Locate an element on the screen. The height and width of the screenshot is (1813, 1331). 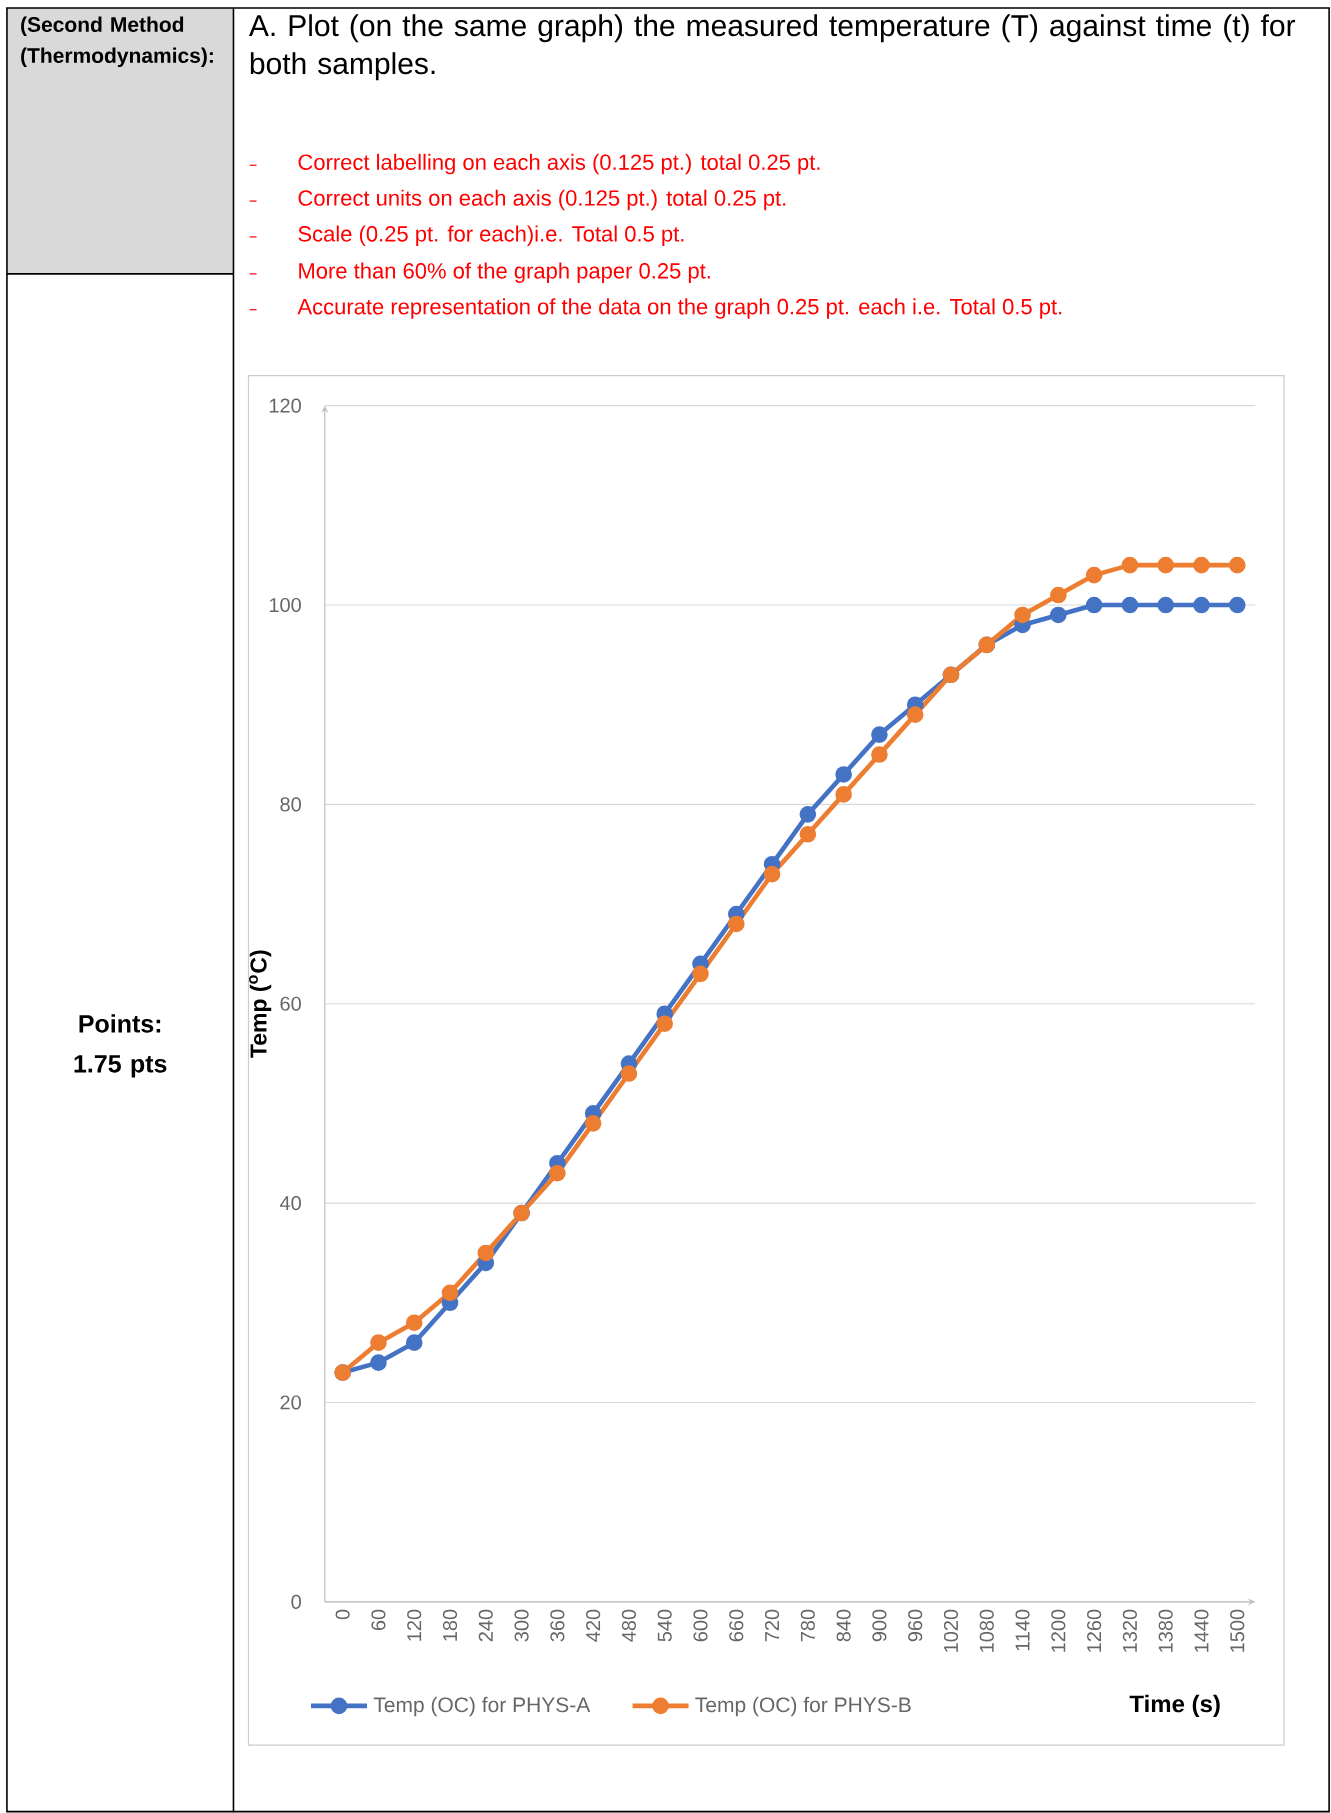
text: Accurate representation of the data on the graph 0.25 pt. each i.e. Total 0.5 pt. is located at coordinates (679, 308).